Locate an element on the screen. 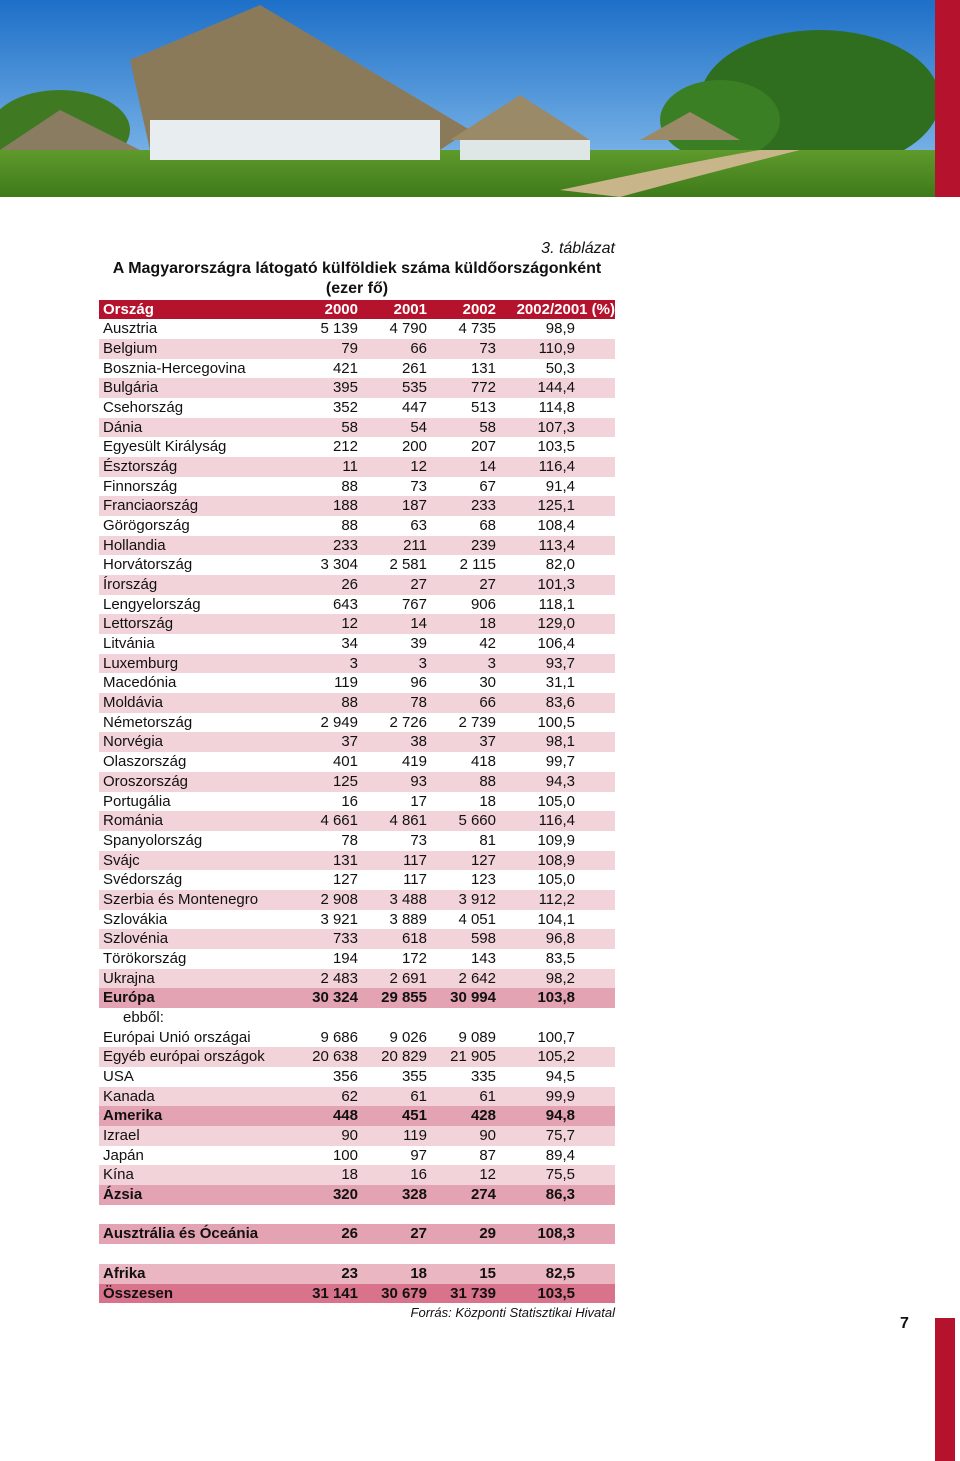 This screenshot has height=1461, width=960. table-cell: Csehország is located at coordinates (143, 407).